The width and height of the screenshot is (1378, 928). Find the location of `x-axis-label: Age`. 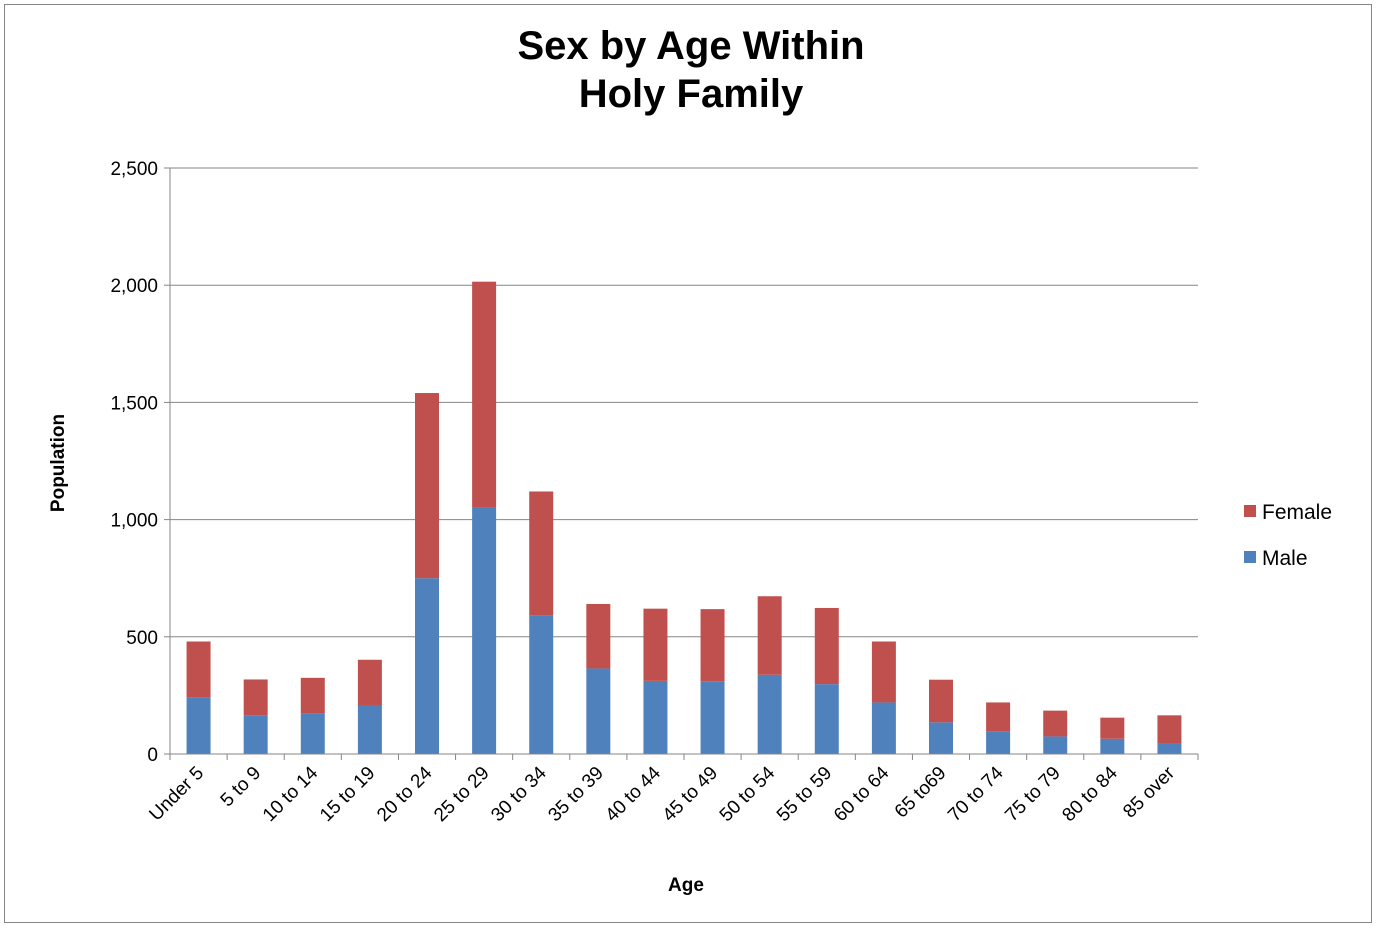

x-axis-label: Age is located at coordinates (686, 885).